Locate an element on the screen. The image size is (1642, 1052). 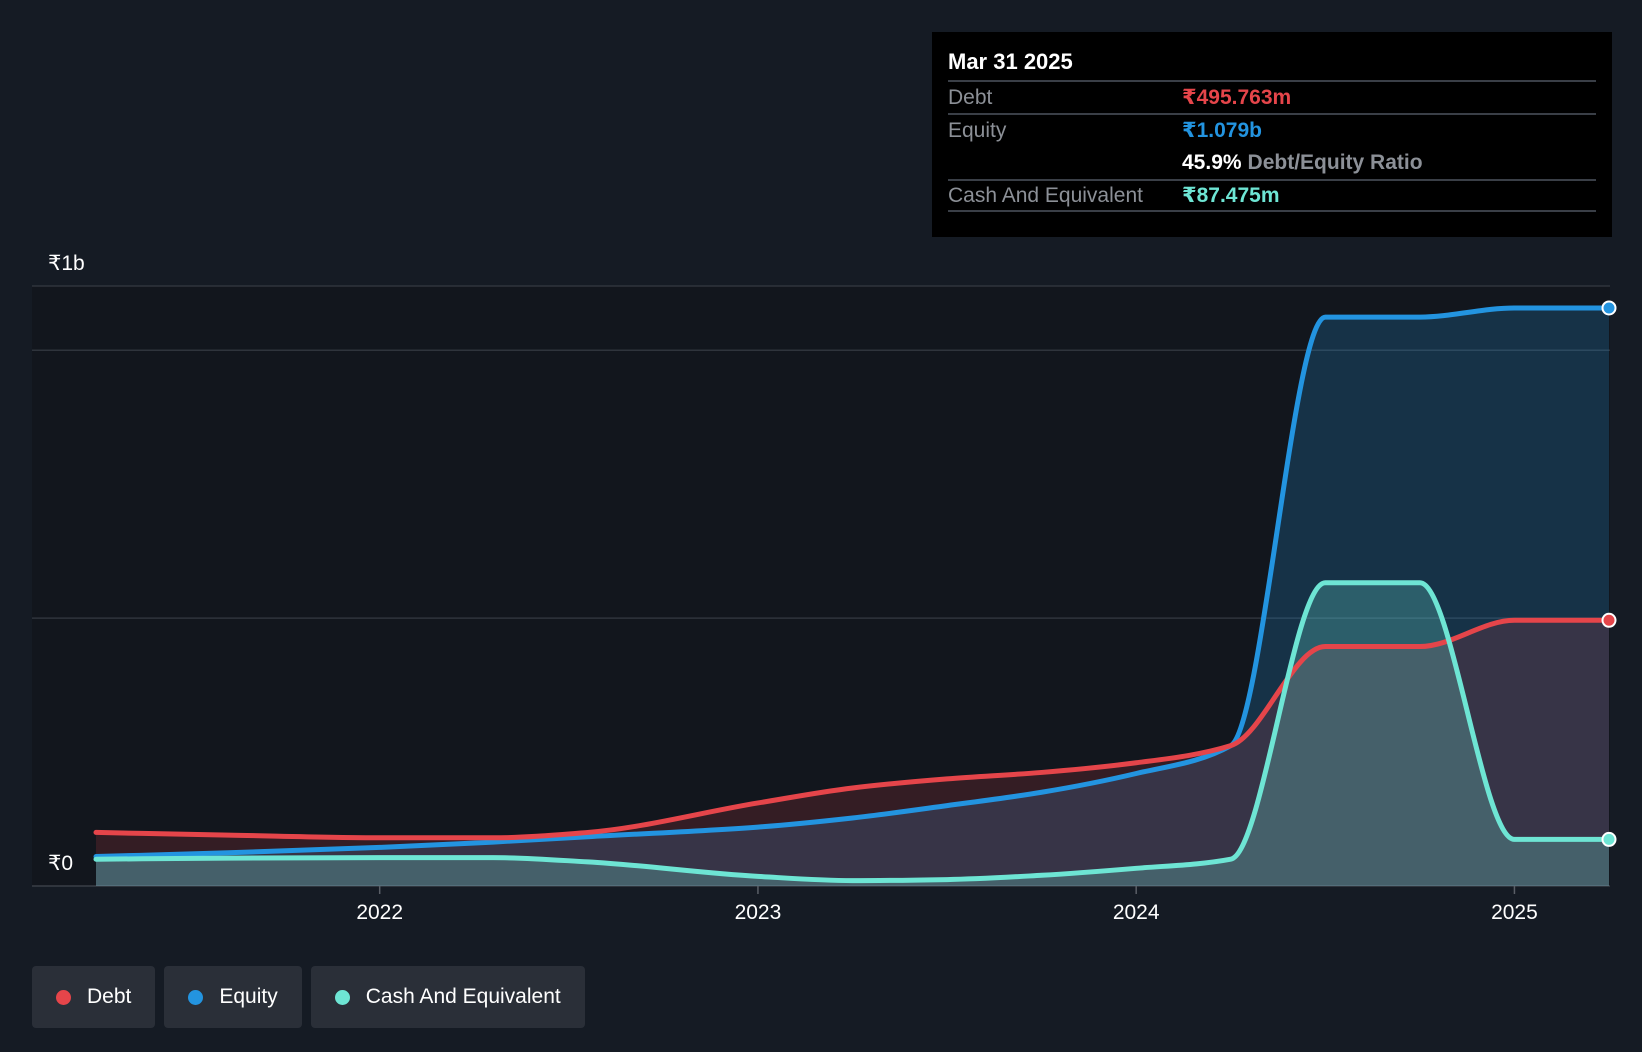
tooltip-equity-label: Equity is located at coordinates (977, 130).